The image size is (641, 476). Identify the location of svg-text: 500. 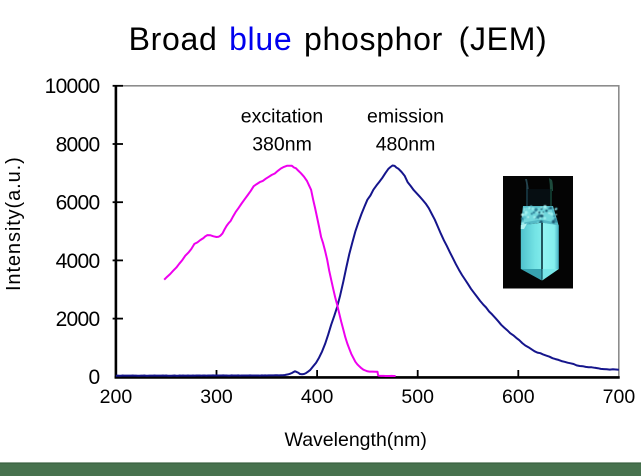
(417, 397).